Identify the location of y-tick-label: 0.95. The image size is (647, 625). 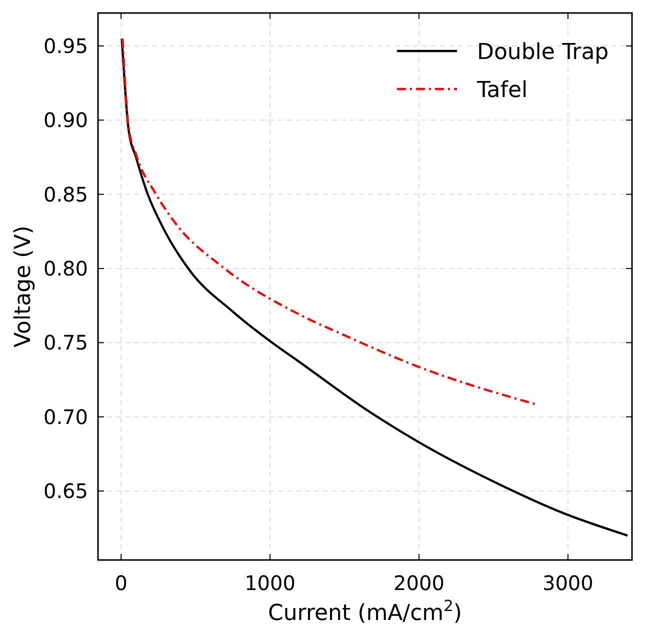
(65, 46).